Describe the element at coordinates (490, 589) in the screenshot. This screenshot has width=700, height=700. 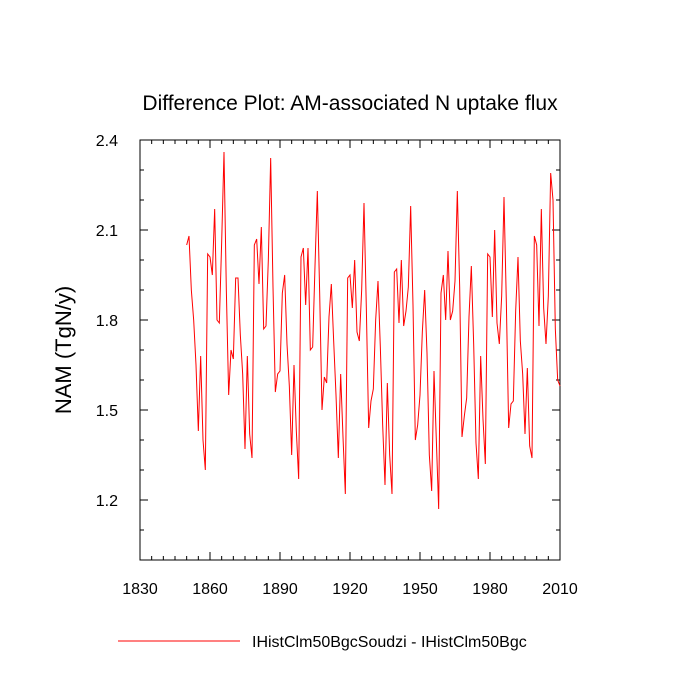
I see `x-tick-label: 1980` at that location.